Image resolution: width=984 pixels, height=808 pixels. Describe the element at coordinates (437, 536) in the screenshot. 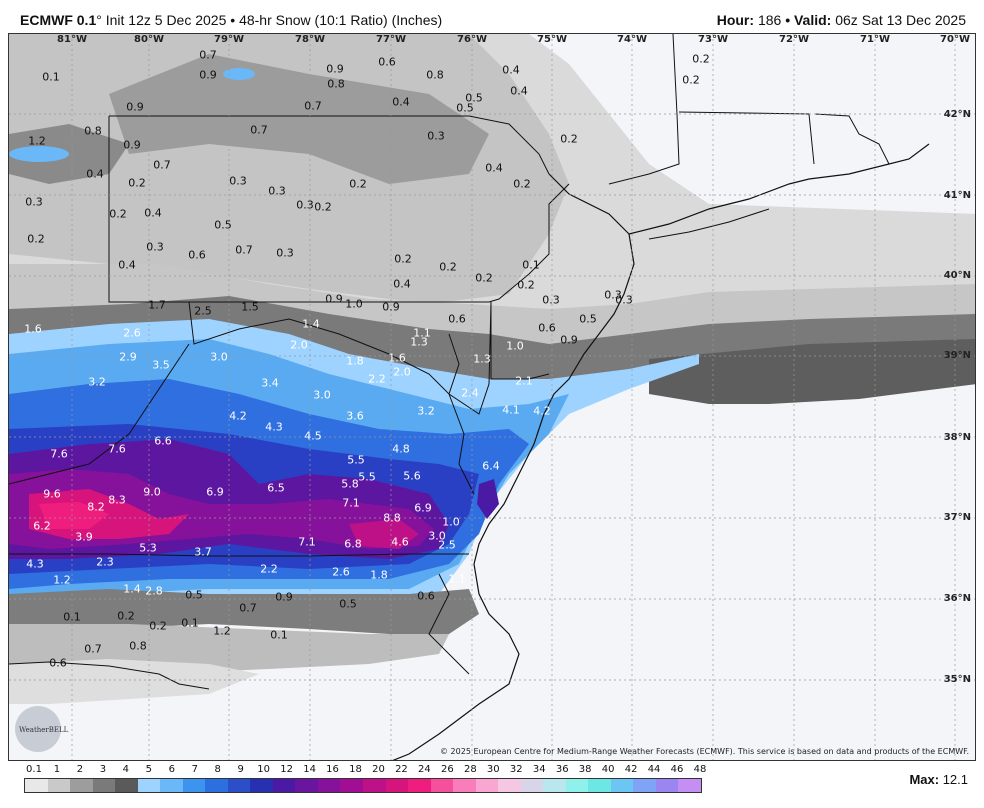

I see `snowfall-value: 3.0` at that location.